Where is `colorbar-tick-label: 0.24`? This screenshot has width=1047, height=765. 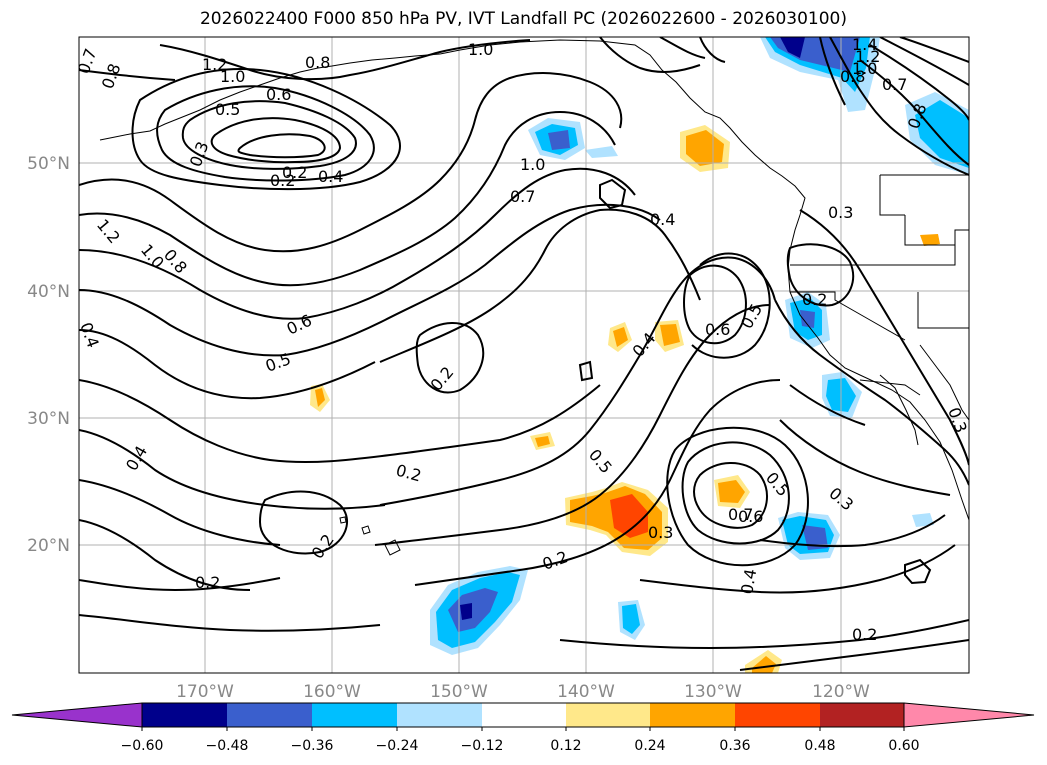 colorbar-tick-label: 0.24 is located at coordinates (649, 746).